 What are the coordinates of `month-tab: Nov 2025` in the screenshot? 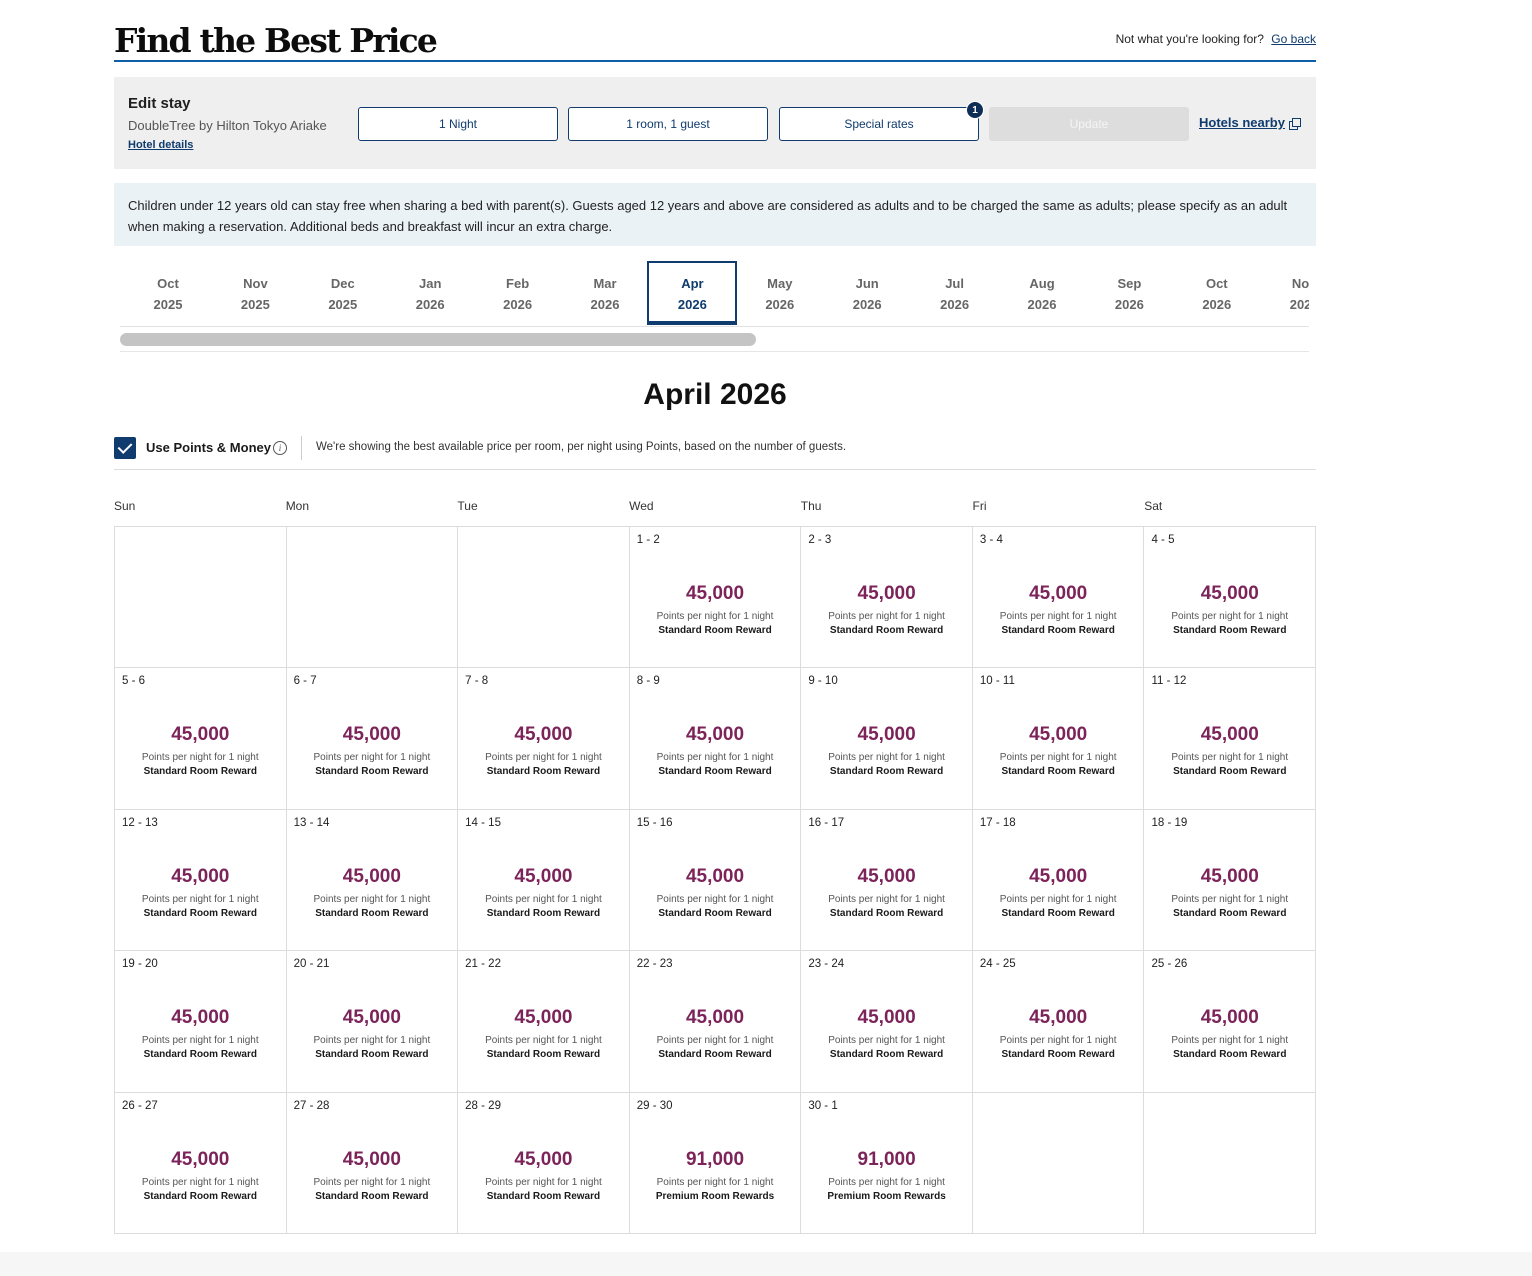 It's located at (255, 293).